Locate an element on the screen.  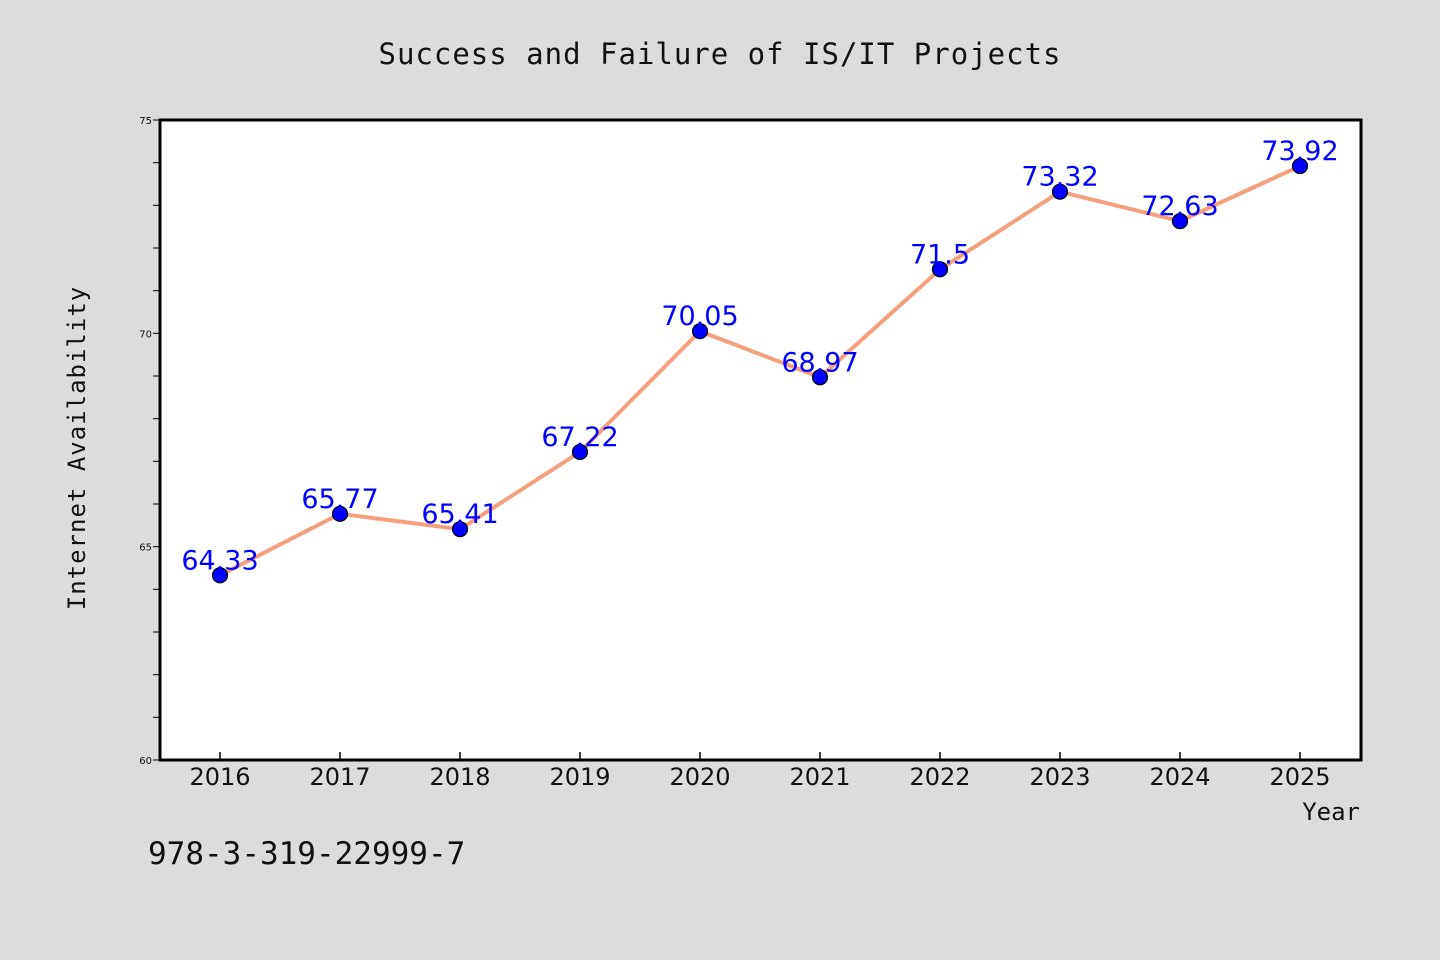
y-tick-label: 60 is located at coordinates (145, 761).